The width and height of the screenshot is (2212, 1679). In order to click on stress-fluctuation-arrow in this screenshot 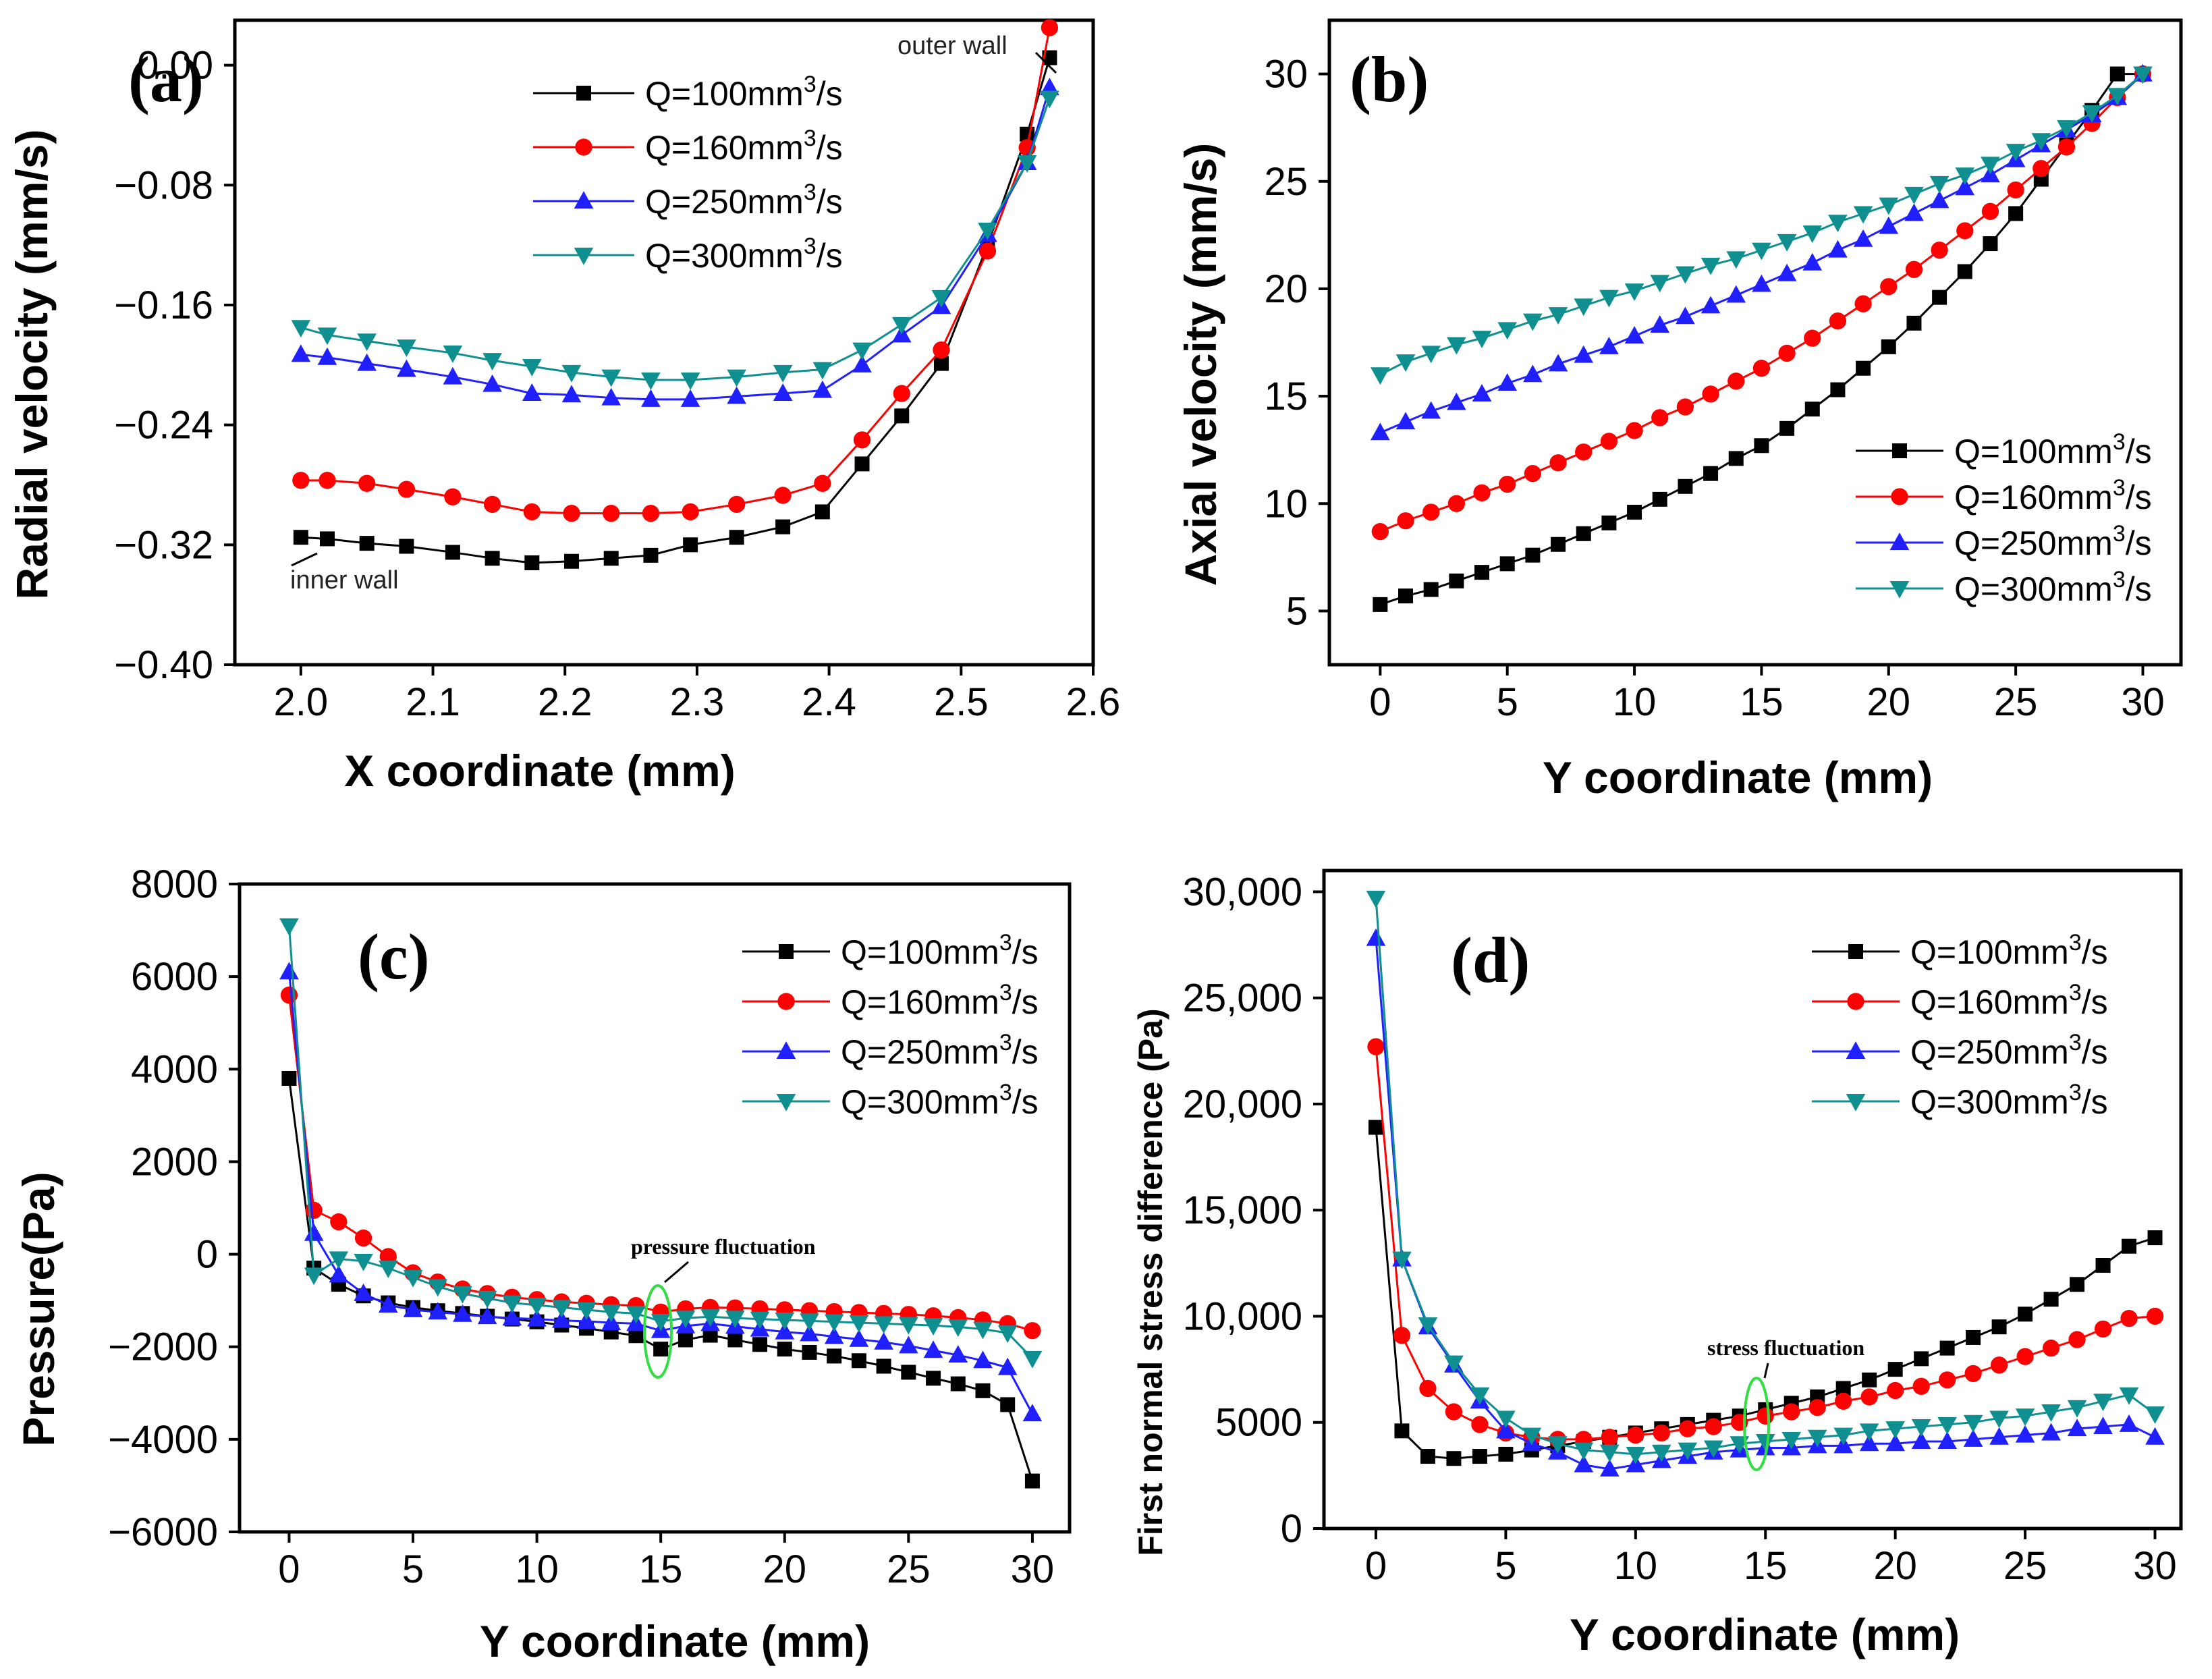, I will do `click(1766, 1371)`.